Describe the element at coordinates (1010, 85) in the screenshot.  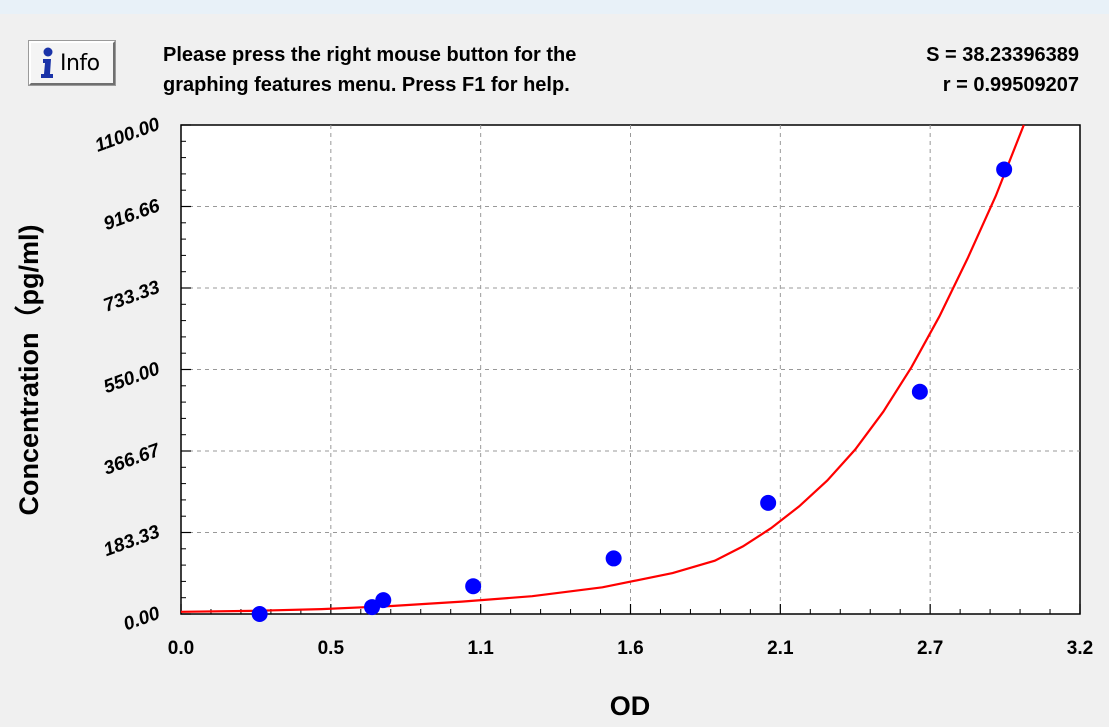
I see `correlation-readout: r = 0.99509207` at that location.